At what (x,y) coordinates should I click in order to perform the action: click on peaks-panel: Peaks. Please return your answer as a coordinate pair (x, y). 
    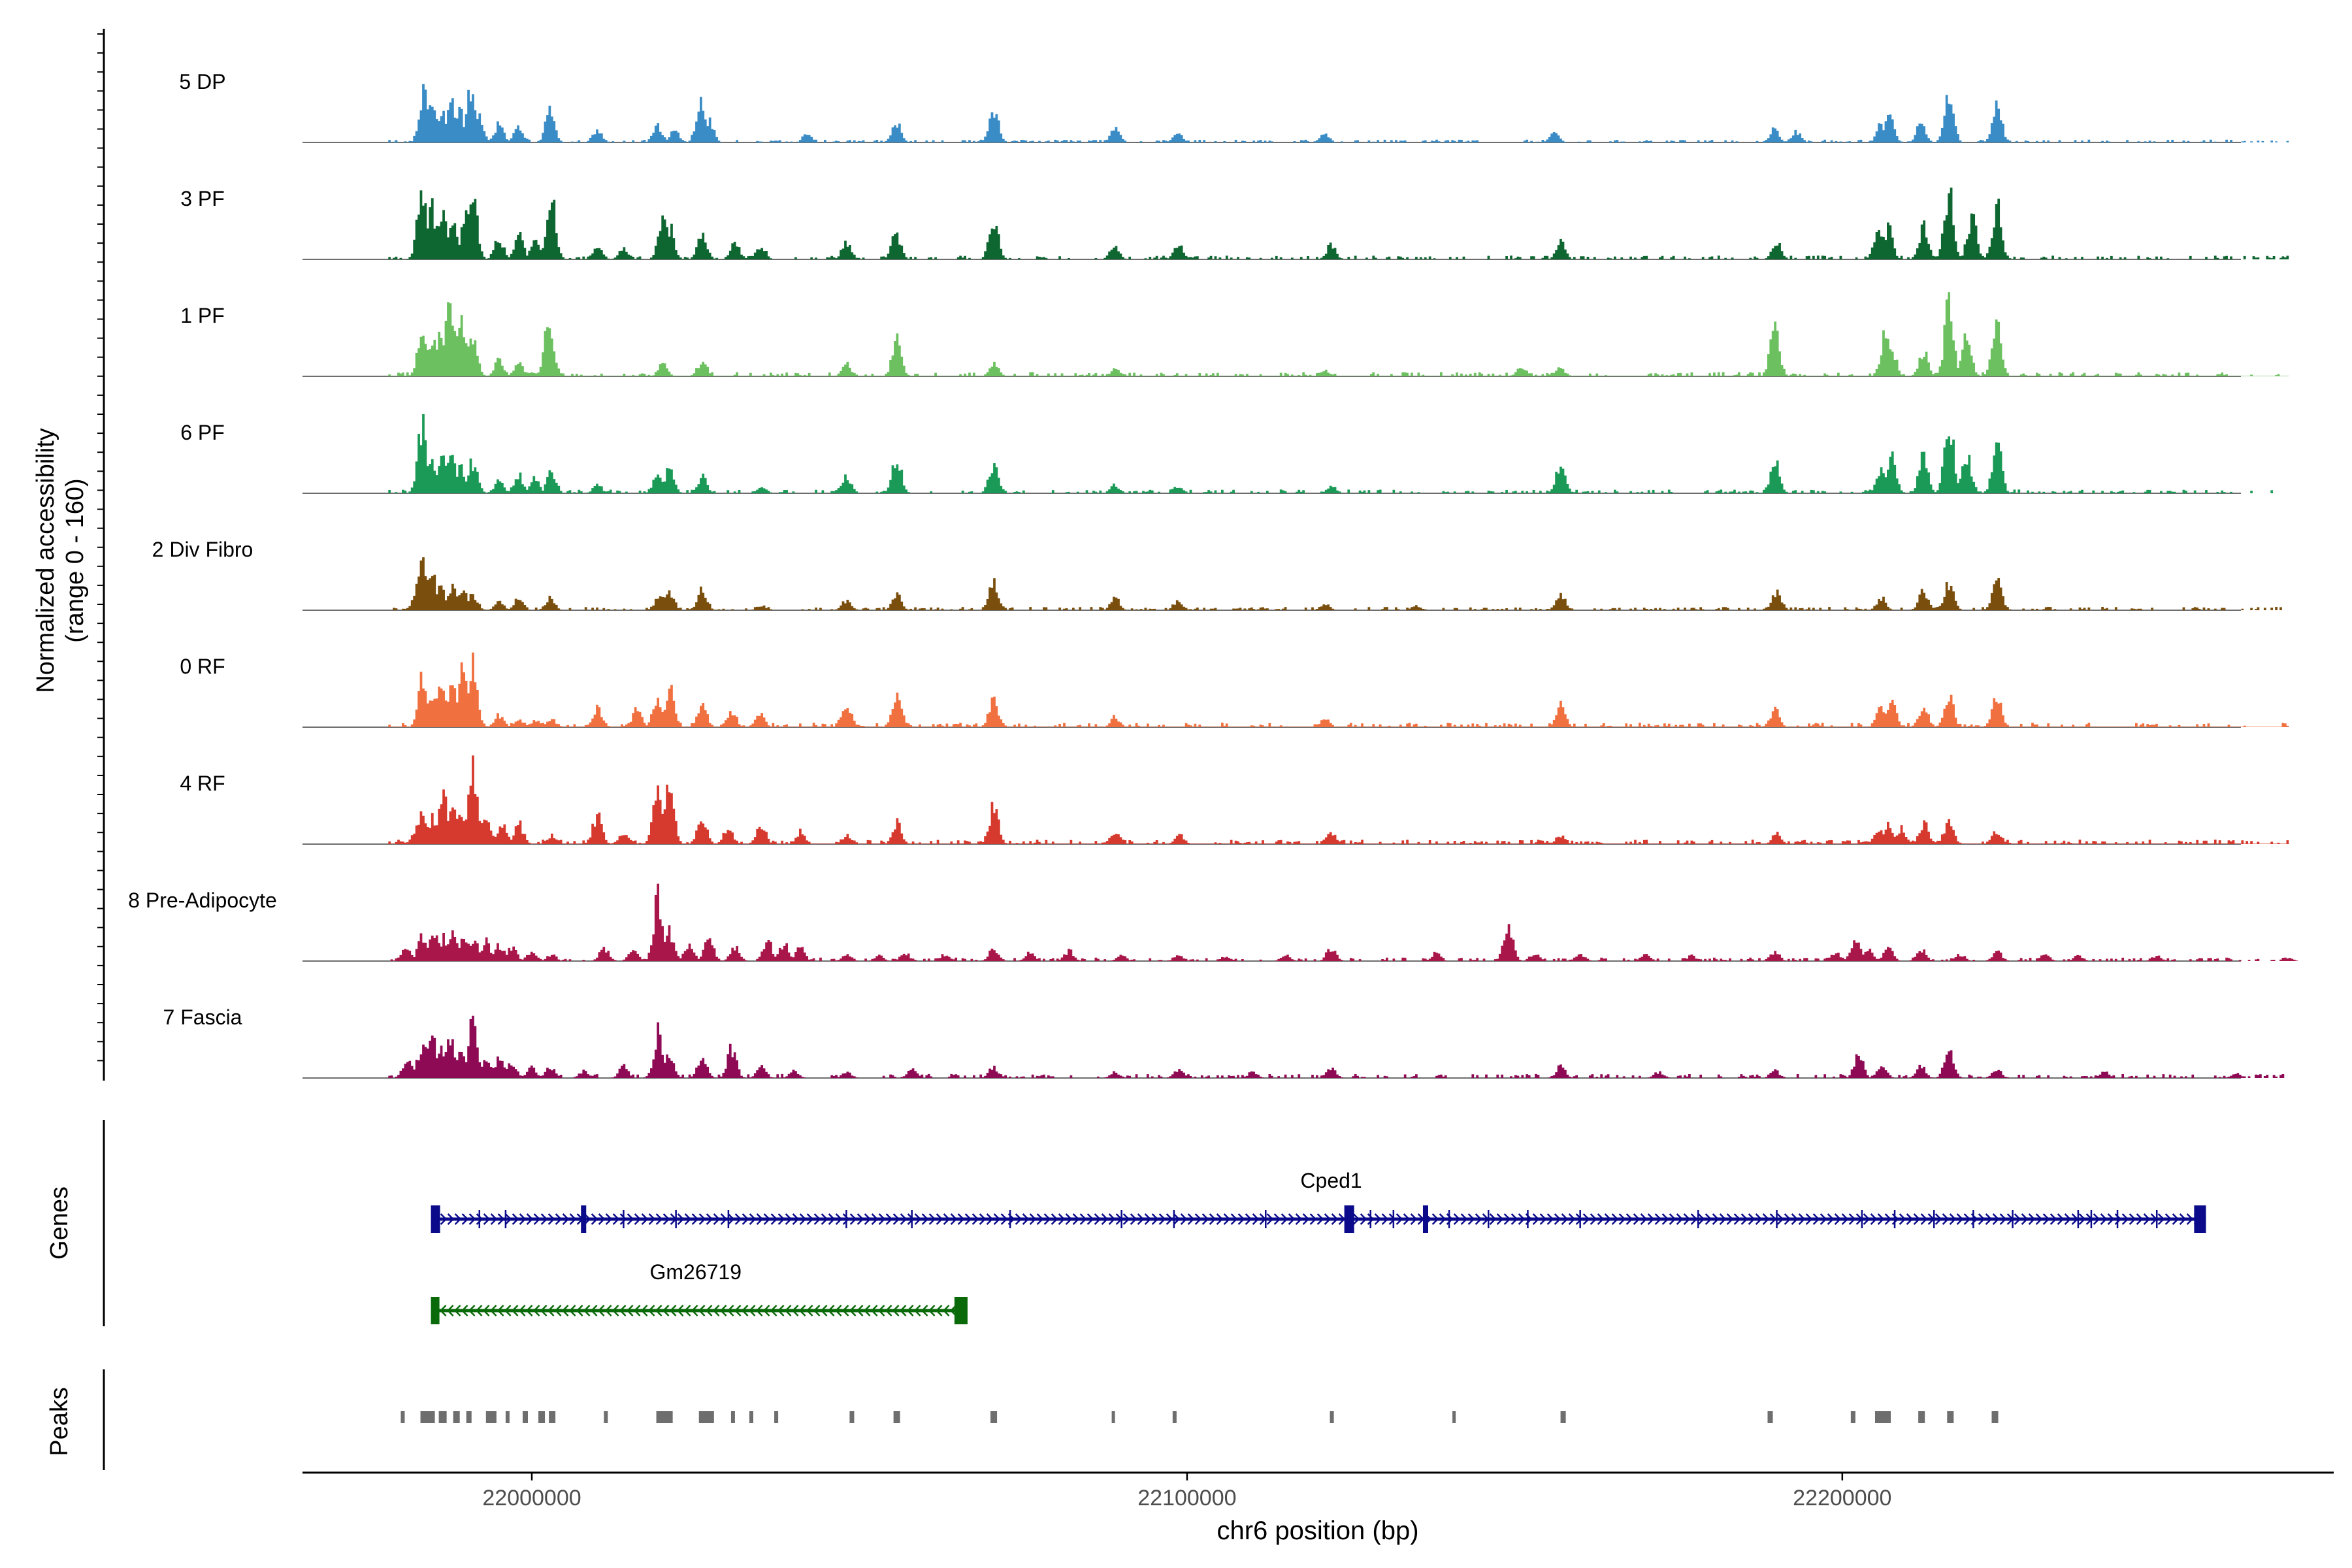
    Looking at the image, I should click on (1022, 1419).